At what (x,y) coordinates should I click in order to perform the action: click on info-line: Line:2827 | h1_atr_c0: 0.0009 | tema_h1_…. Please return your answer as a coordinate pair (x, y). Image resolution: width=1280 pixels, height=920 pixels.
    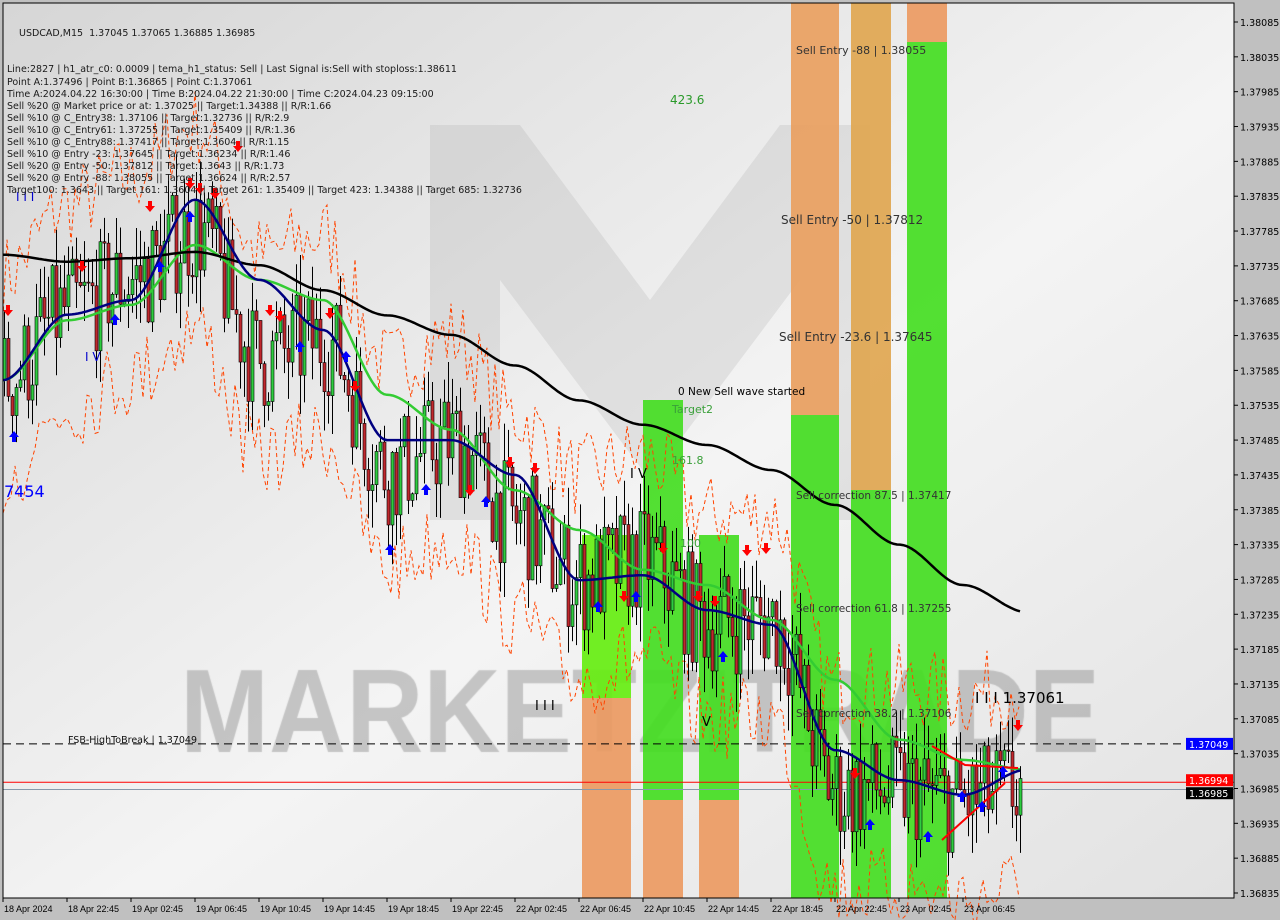
    Looking at the image, I should click on (232, 70).